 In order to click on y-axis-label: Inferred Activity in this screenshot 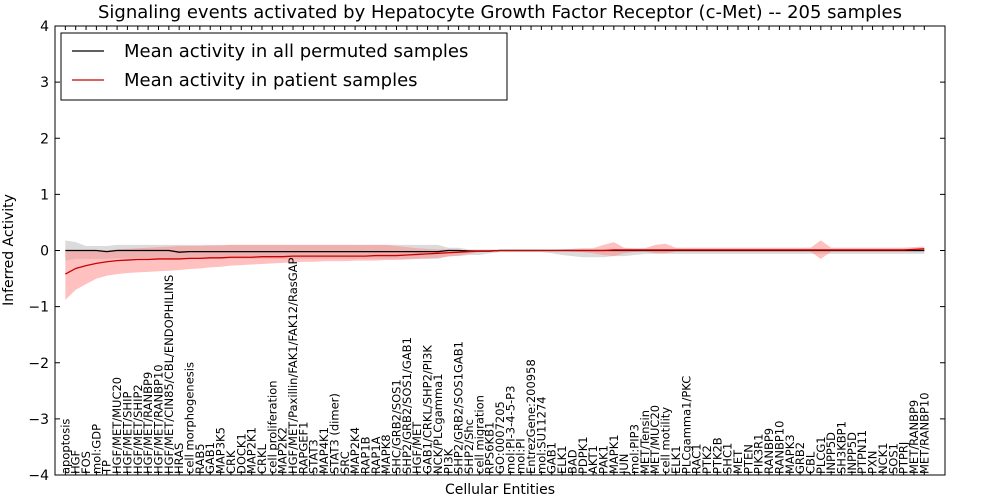, I will do `click(9, 250)`.